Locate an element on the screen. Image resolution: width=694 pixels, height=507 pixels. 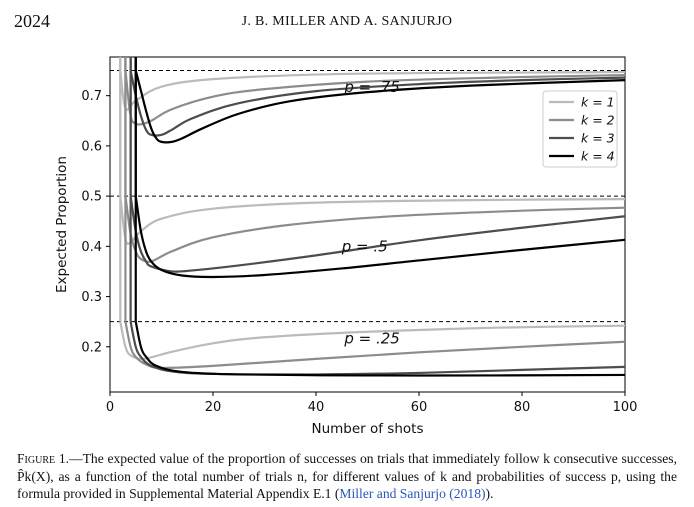
page-number: 2024 is located at coordinates (32, 21).